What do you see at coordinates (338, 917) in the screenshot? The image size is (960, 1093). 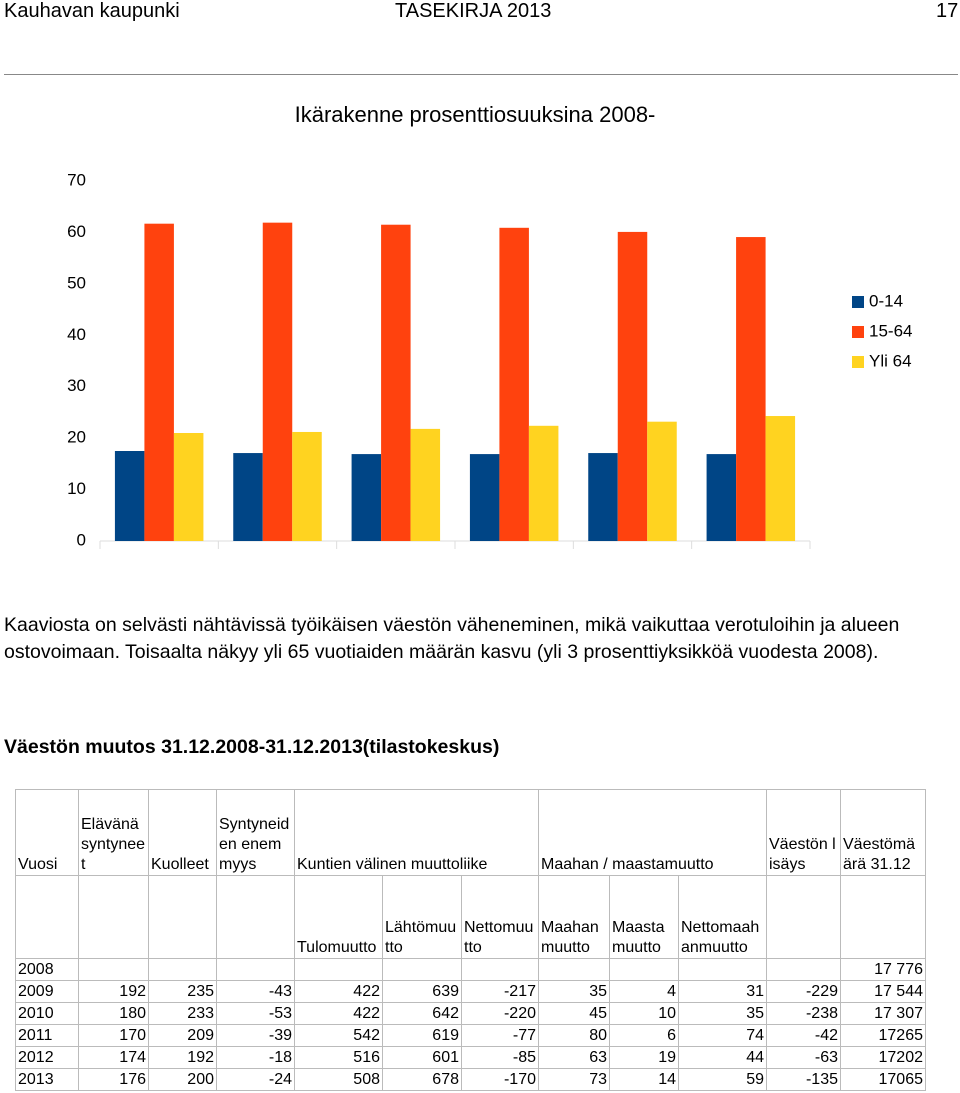 I see `table-cell: Tulomuutto` at bounding box center [338, 917].